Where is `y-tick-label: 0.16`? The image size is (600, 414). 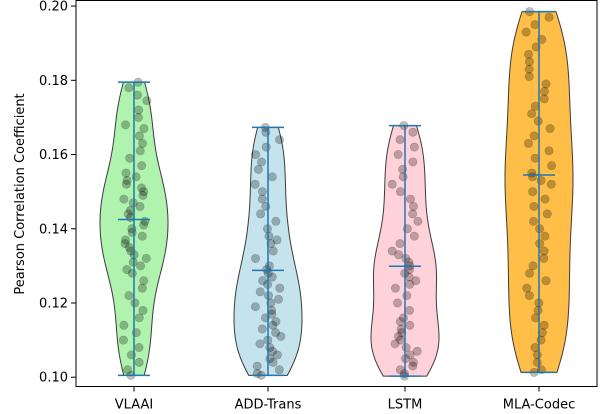
y-tick-label: 0.16 is located at coordinates (53, 155).